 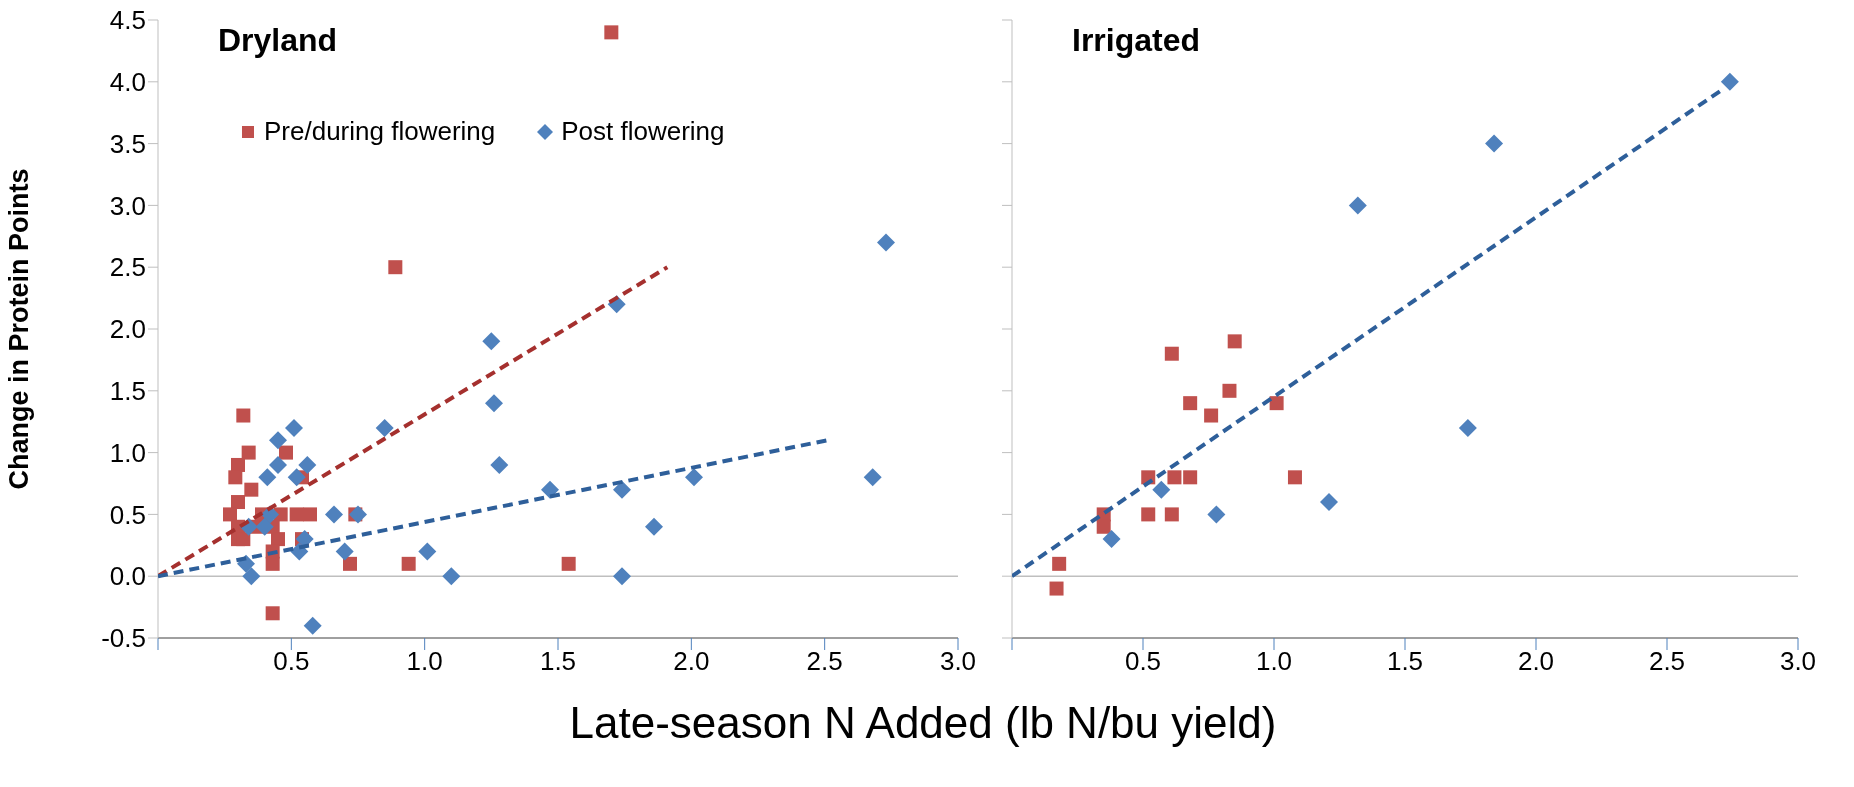 I want to click on y-tick-label: 3.0, so click(x=127, y=205).